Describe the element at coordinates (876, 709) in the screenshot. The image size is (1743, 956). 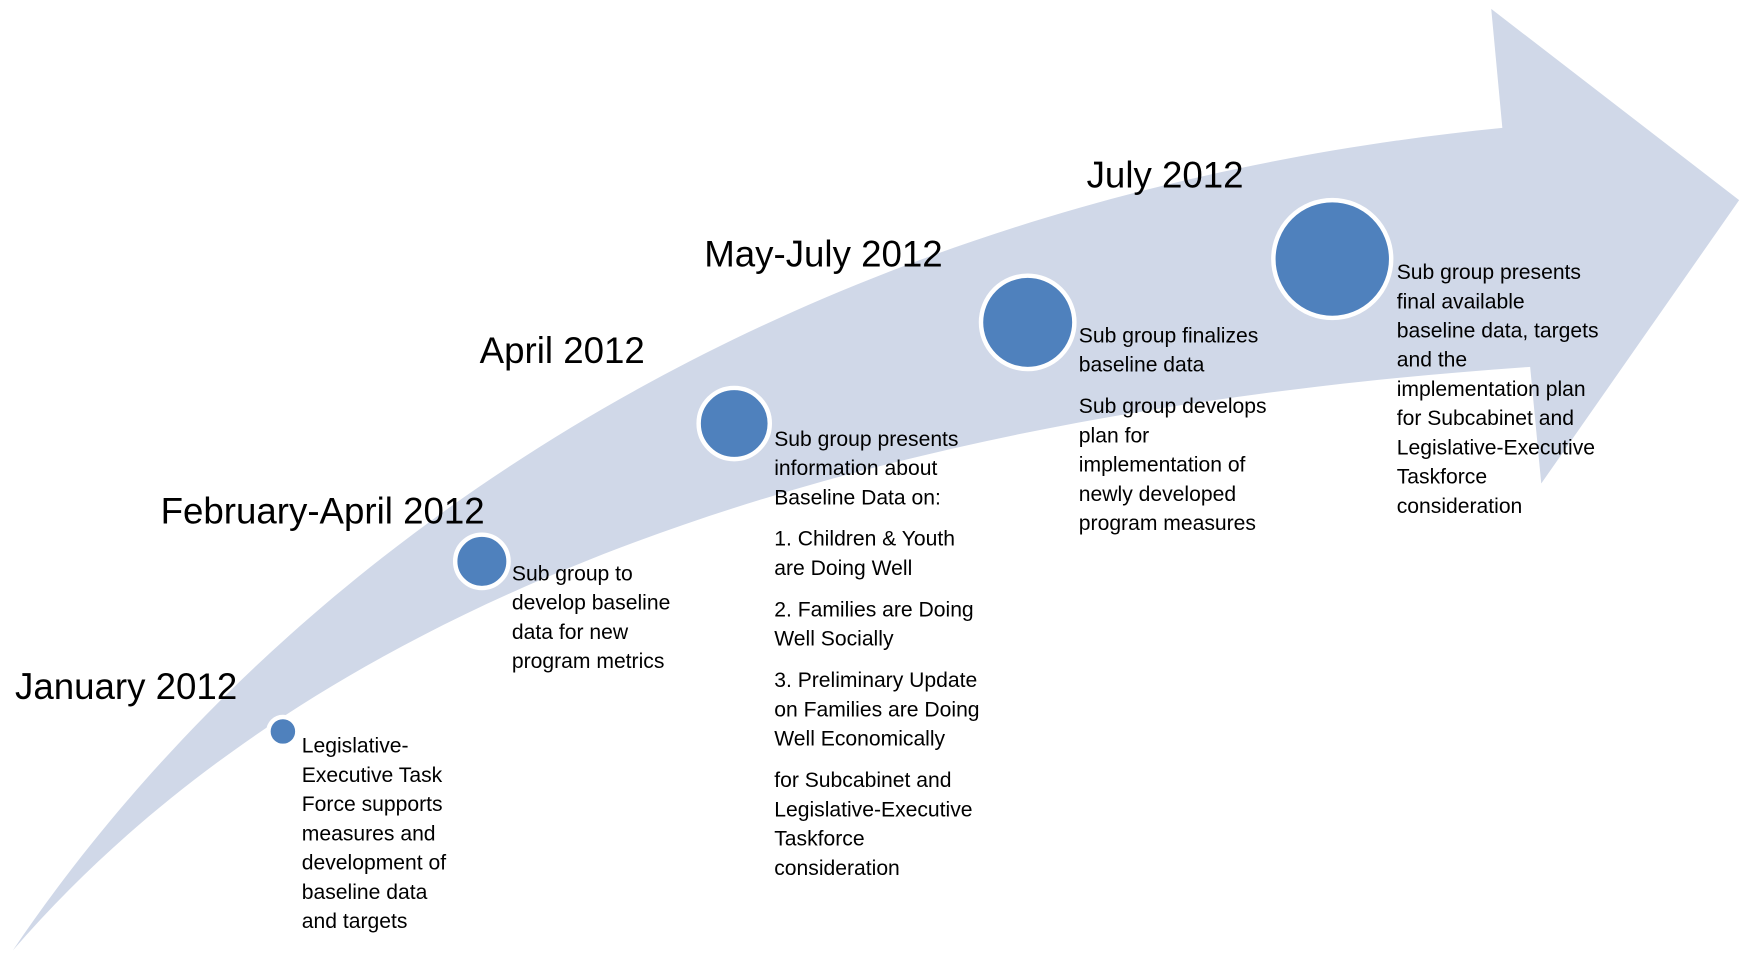
I see `milestone-description: on Families are Doing` at that location.